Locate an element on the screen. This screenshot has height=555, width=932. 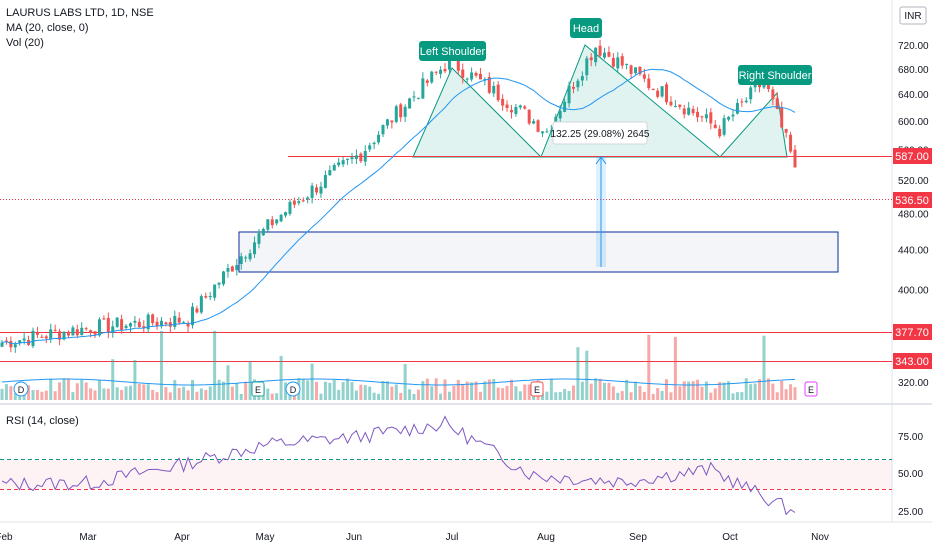
rsi-axis: 75.00 50.00 25.00 is located at coordinates (910, 475).